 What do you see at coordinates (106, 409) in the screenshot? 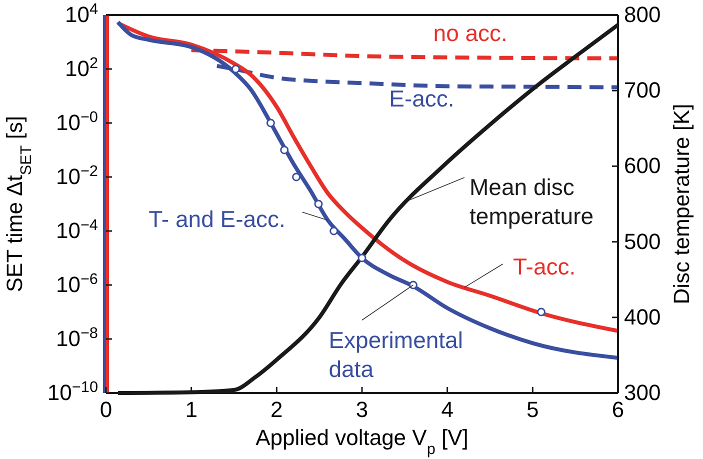
I see `x-tick-label: 0` at bounding box center [106, 409].